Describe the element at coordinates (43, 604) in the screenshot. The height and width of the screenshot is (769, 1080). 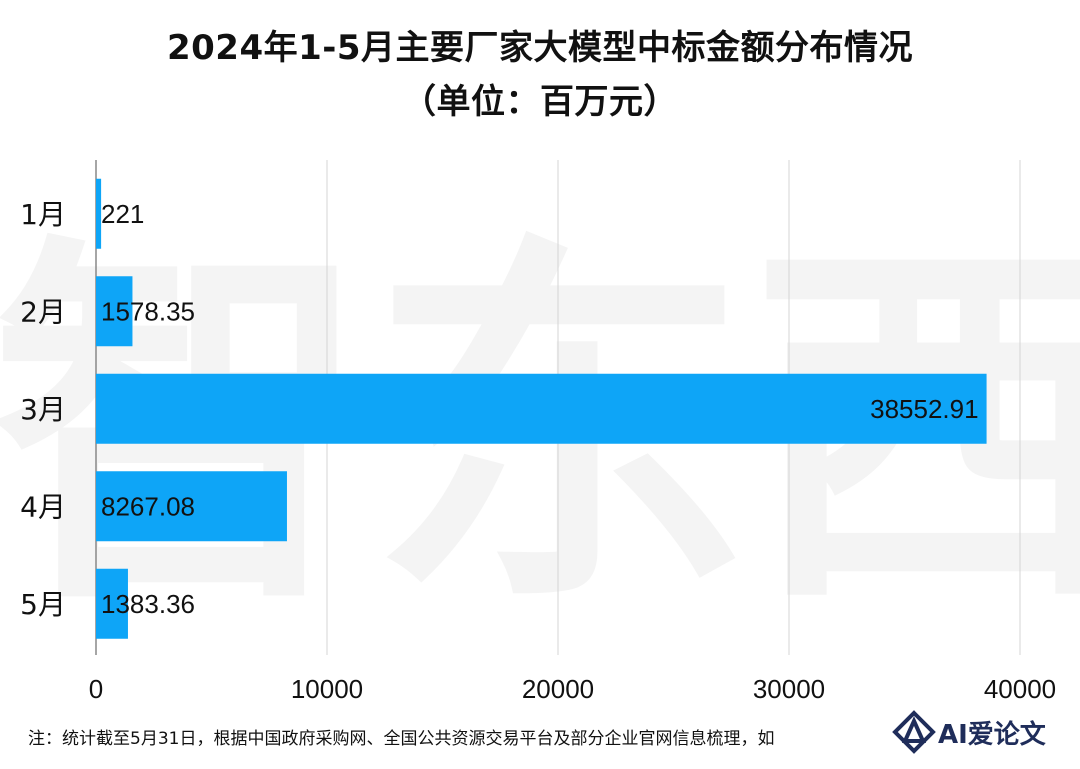
I see `y-tick-label: 5月` at that location.